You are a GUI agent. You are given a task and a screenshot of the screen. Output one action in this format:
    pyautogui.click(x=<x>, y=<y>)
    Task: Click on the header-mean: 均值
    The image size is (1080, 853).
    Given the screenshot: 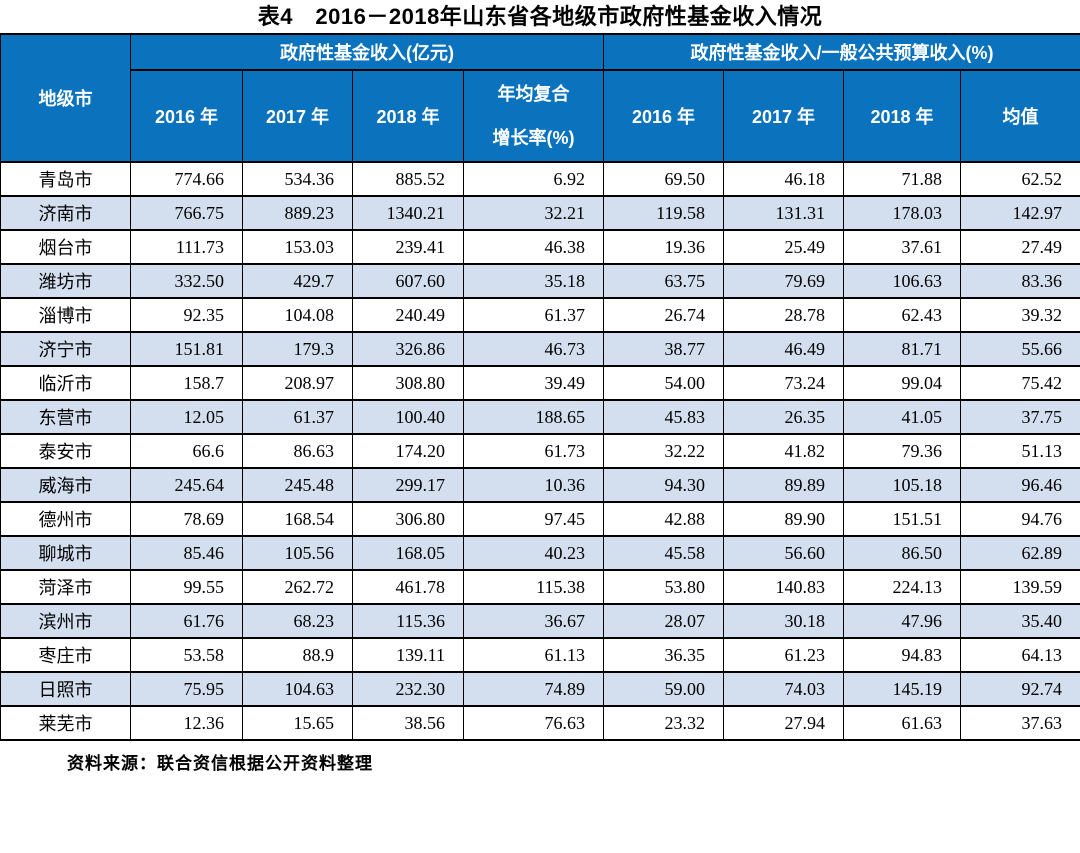 What is the action you would take?
    pyautogui.click(x=1020, y=116)
    